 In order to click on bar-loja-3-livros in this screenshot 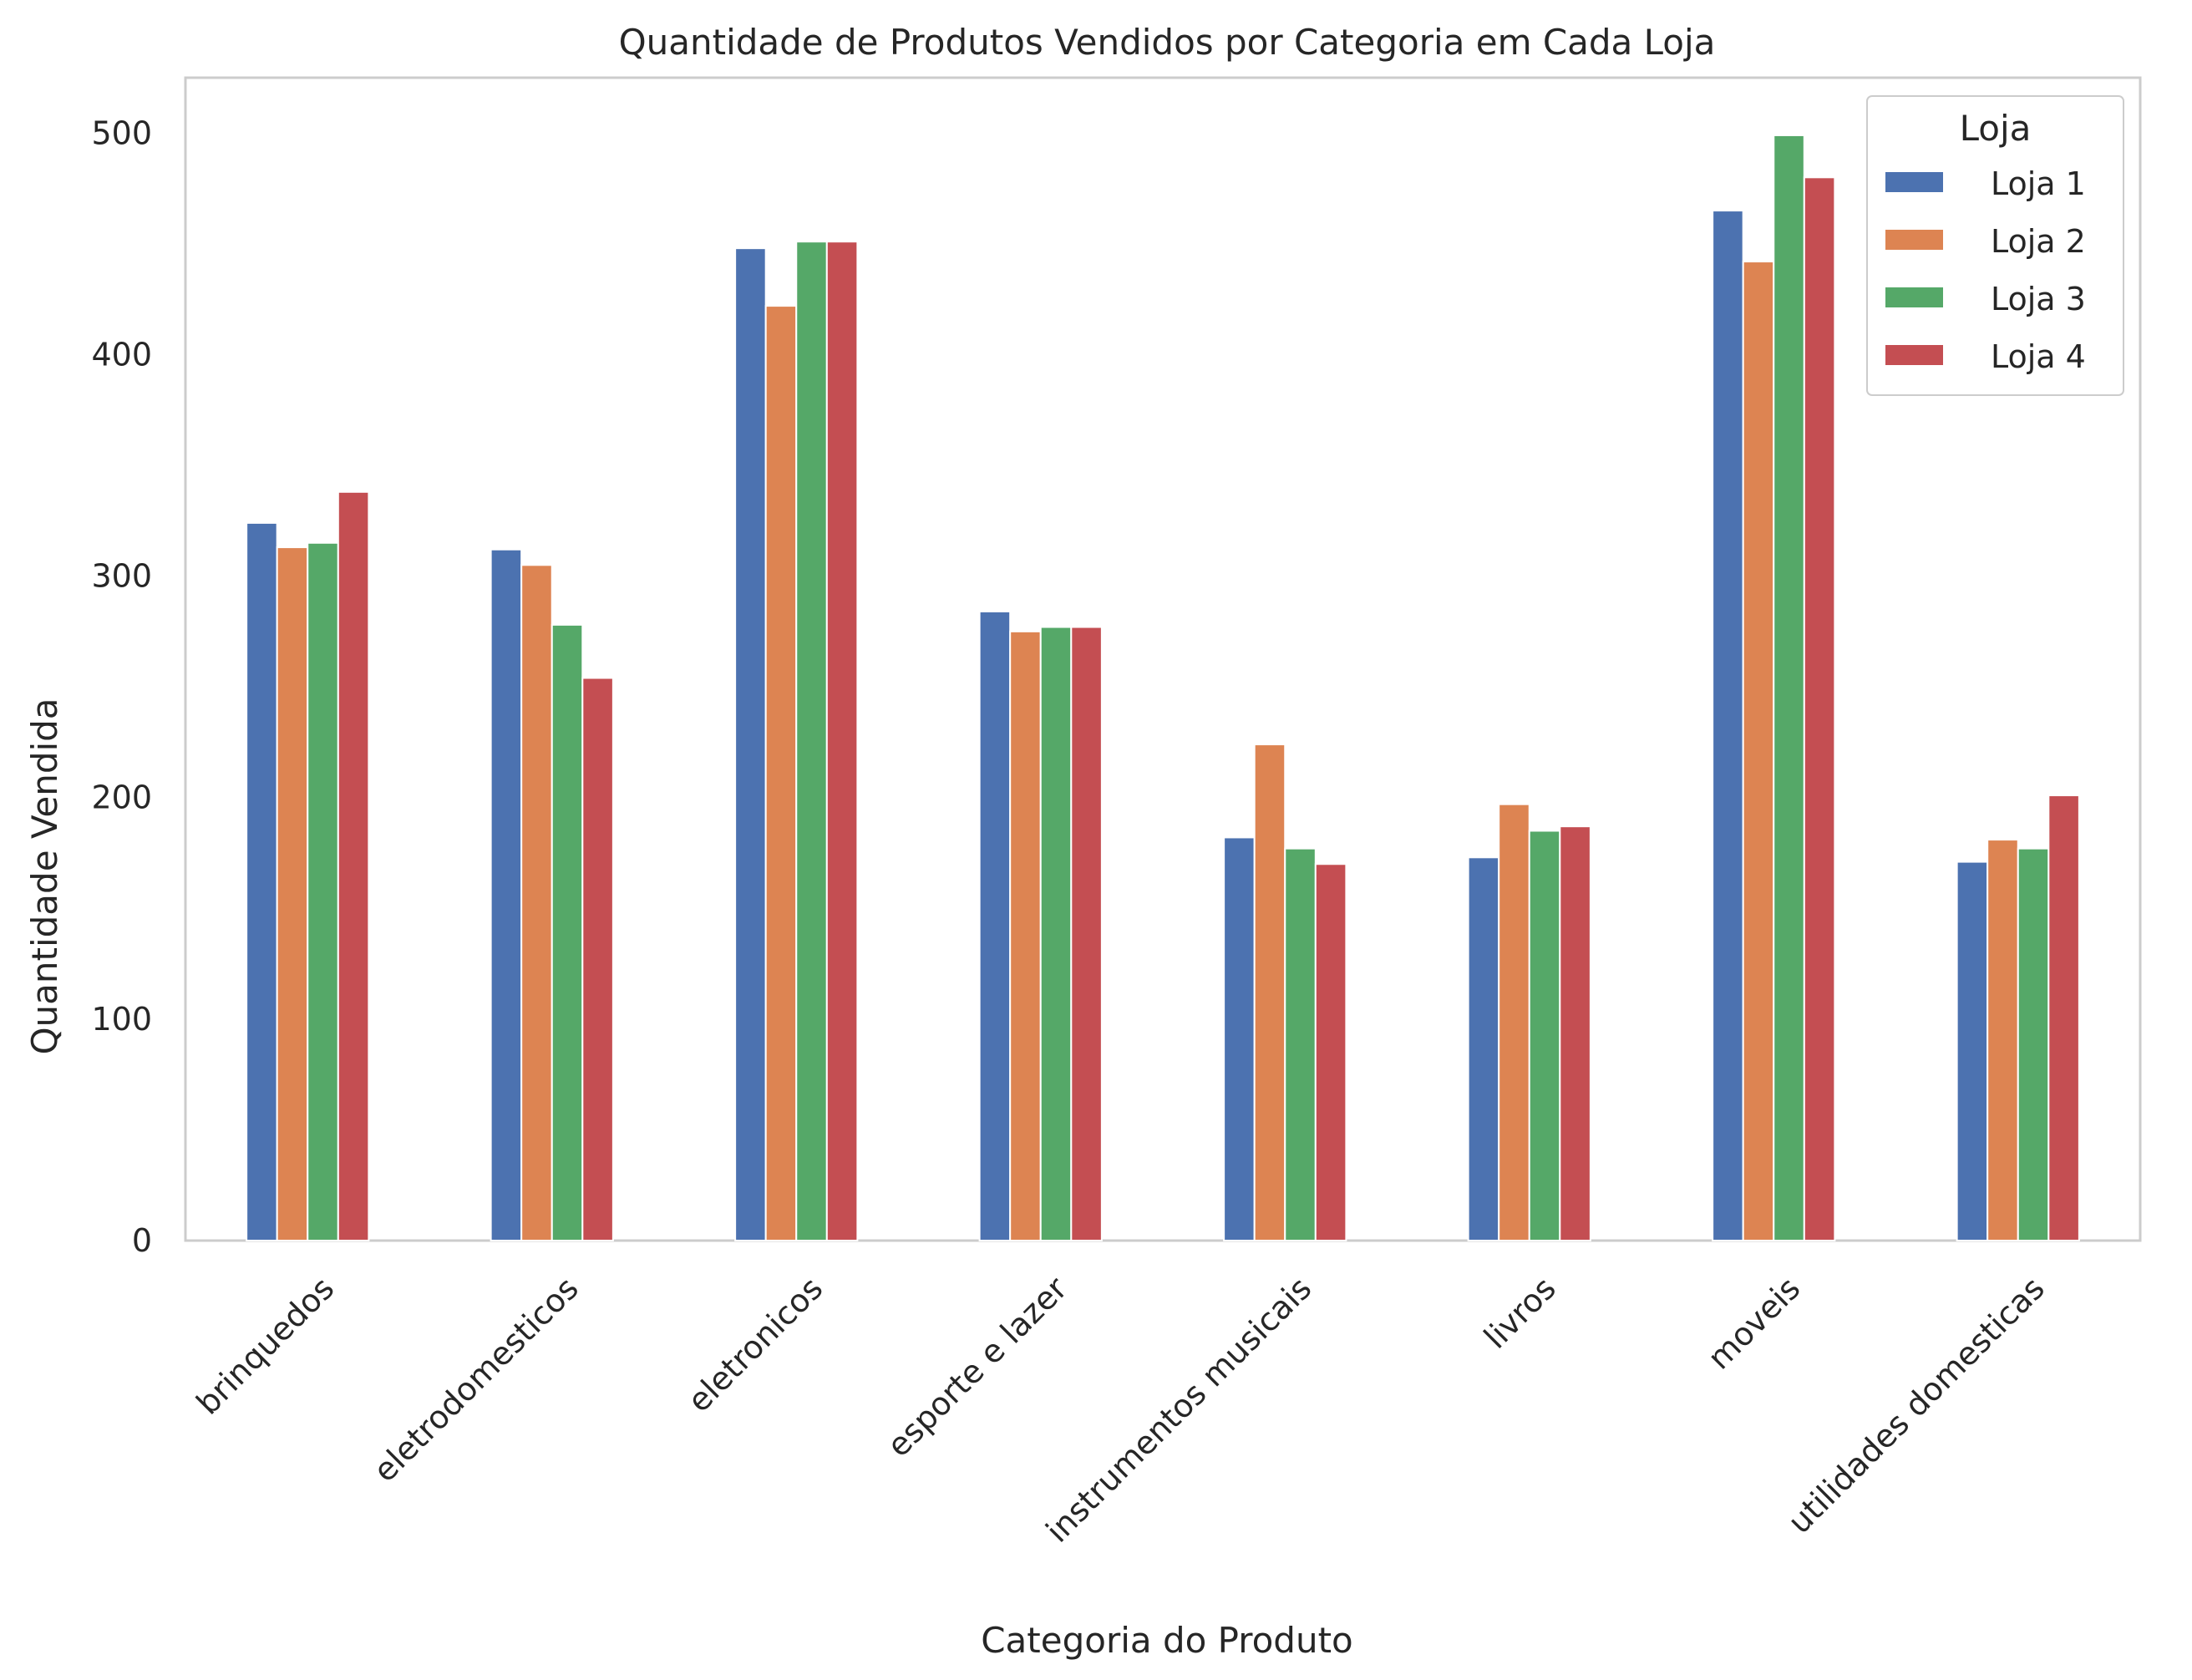, I will do `click(1545, 1035)`.